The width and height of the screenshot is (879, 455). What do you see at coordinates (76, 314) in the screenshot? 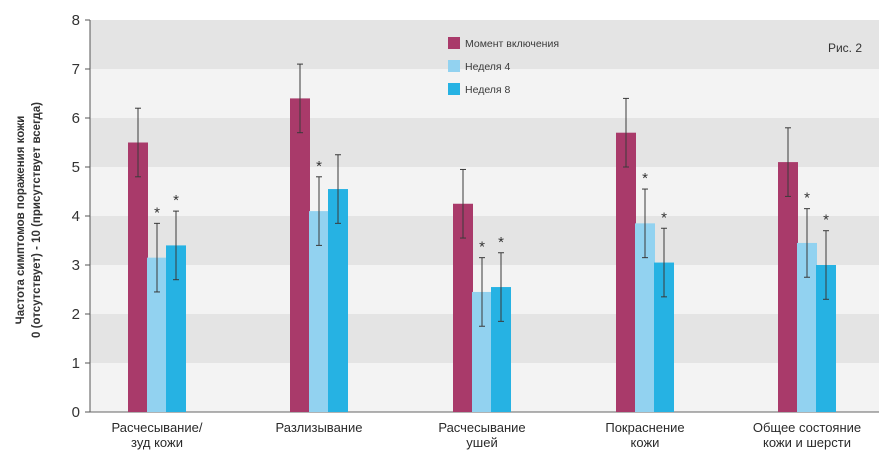
I see `y-tick-label: 2` at bounding box center [76, 314].